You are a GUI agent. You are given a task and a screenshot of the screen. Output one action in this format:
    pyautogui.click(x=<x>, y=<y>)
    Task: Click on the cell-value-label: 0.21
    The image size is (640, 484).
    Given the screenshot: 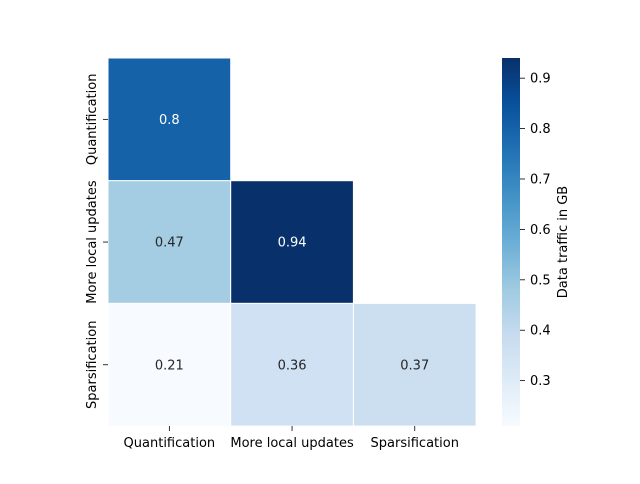 What is the action you would take?
    pyautogui.click(x=169, y=365)
    